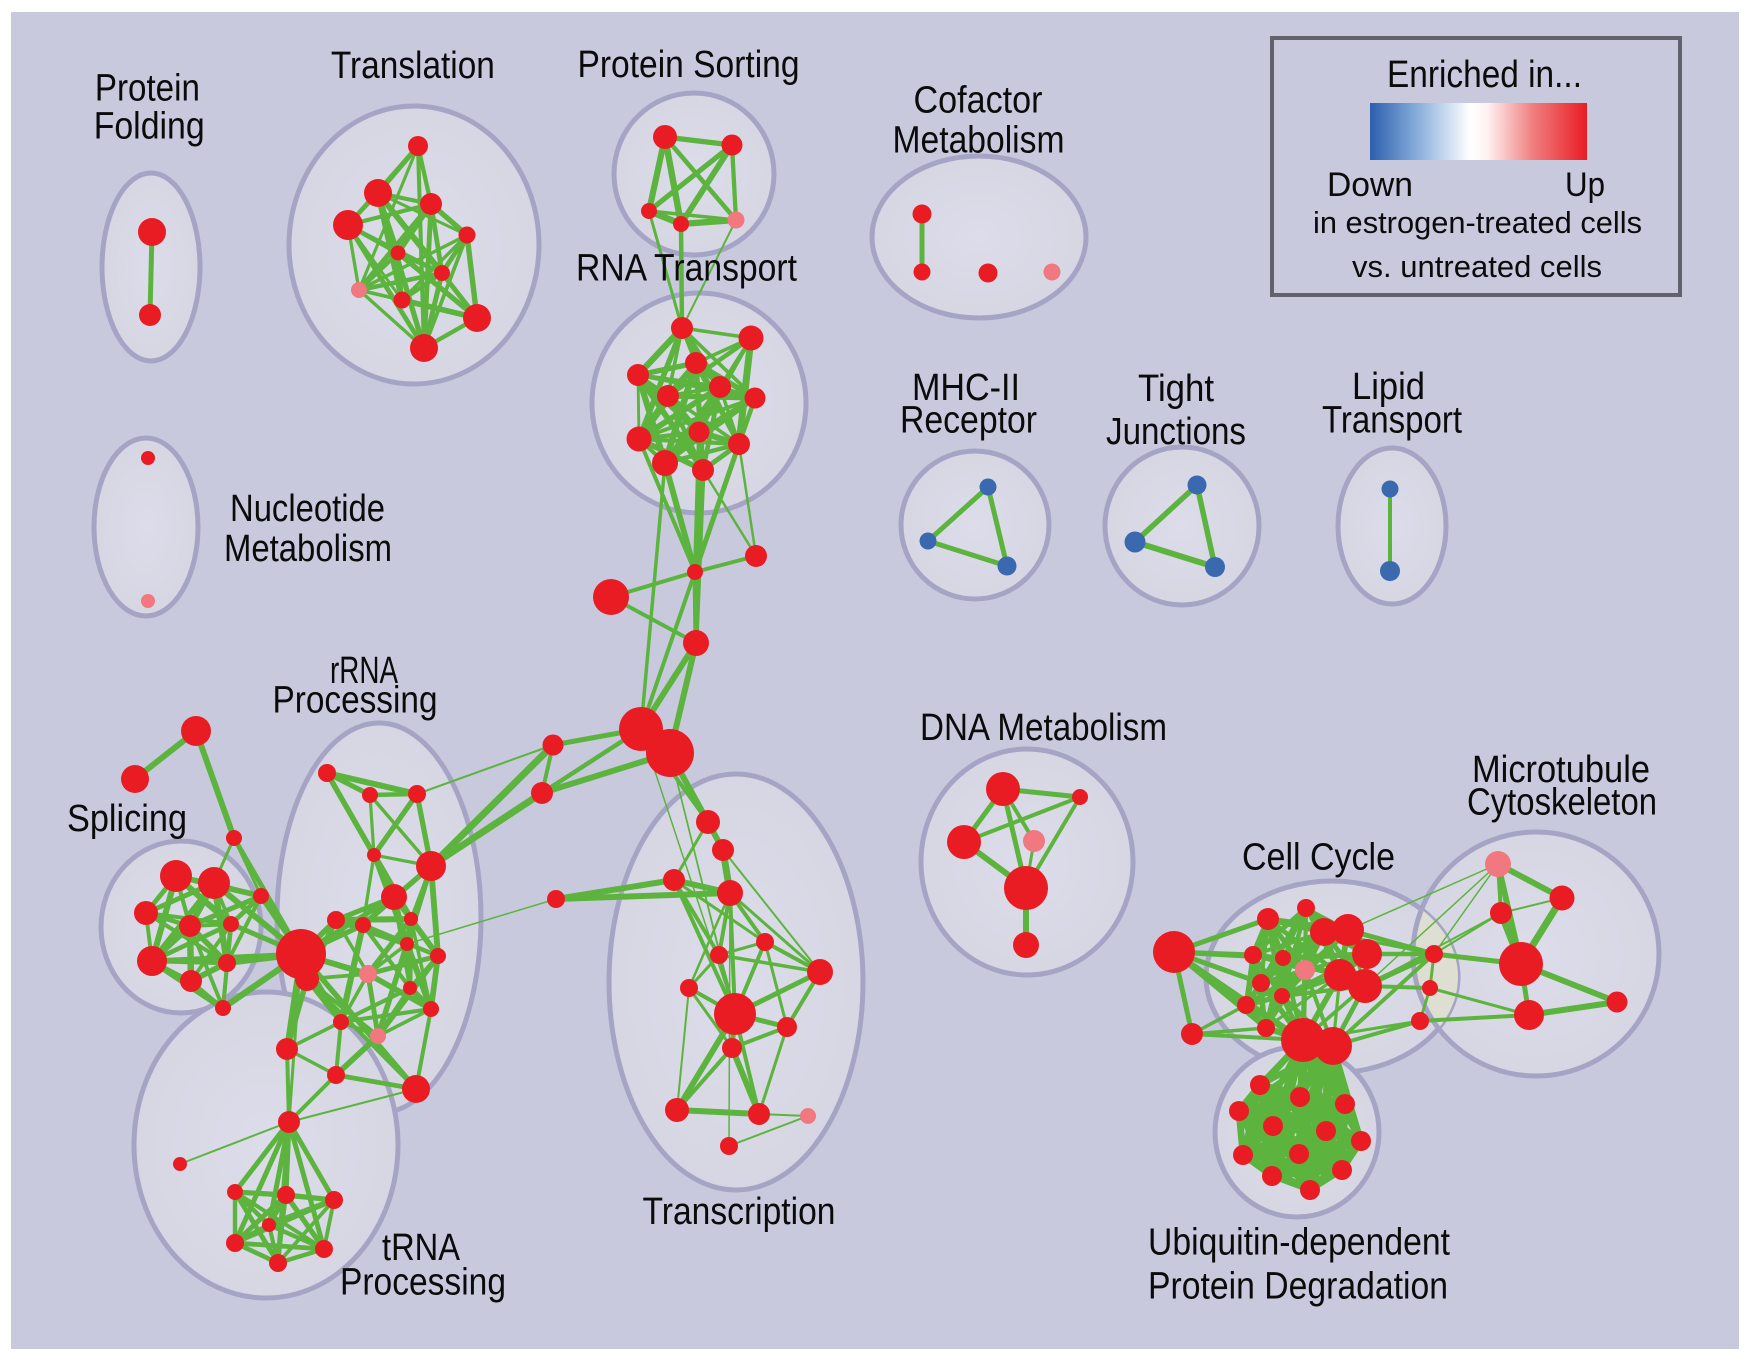 The width and height of the screenshot is (1750, 1365). What do you see at coordinates (413, 66) in the screenshot?
I see `svg-text: Translation` at bounding box center [413, 66].